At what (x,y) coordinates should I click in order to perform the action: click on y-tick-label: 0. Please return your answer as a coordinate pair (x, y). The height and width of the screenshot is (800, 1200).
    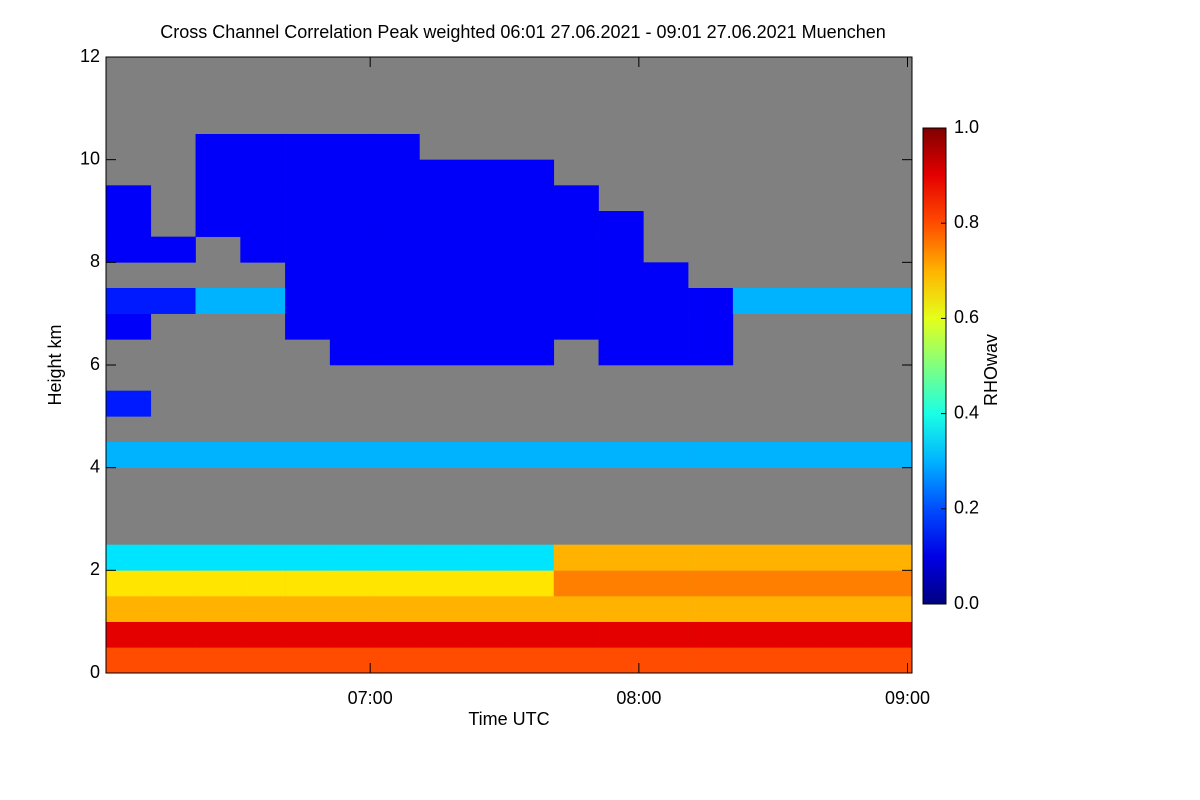
    Looking at the image, I should click on (95, 672).